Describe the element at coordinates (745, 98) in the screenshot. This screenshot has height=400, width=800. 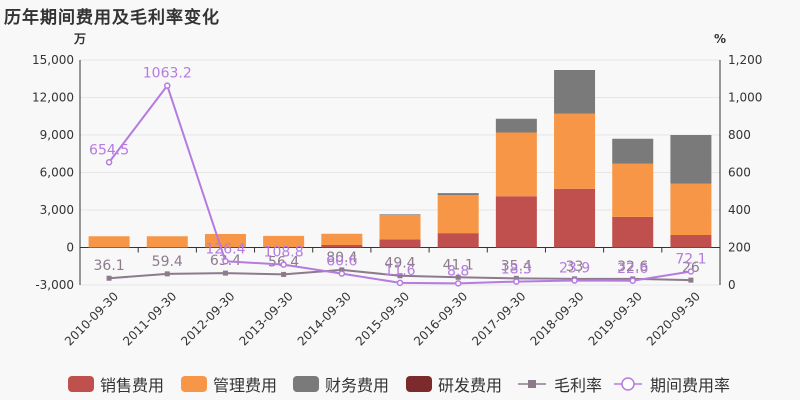
I see `y-right-tick-label: 1,000` at that location.